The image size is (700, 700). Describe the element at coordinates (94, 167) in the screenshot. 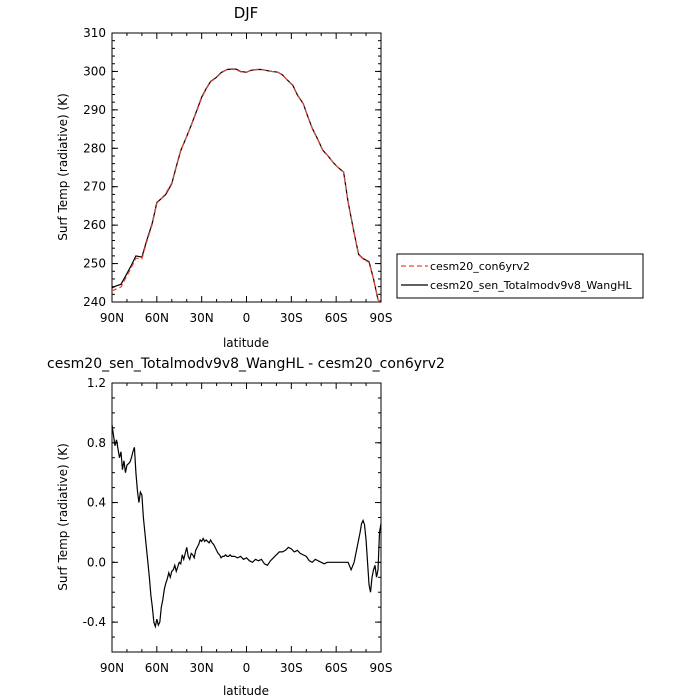

I see `top-ytick-labels: 240 250 260 270 280 290 300 310` at that location.